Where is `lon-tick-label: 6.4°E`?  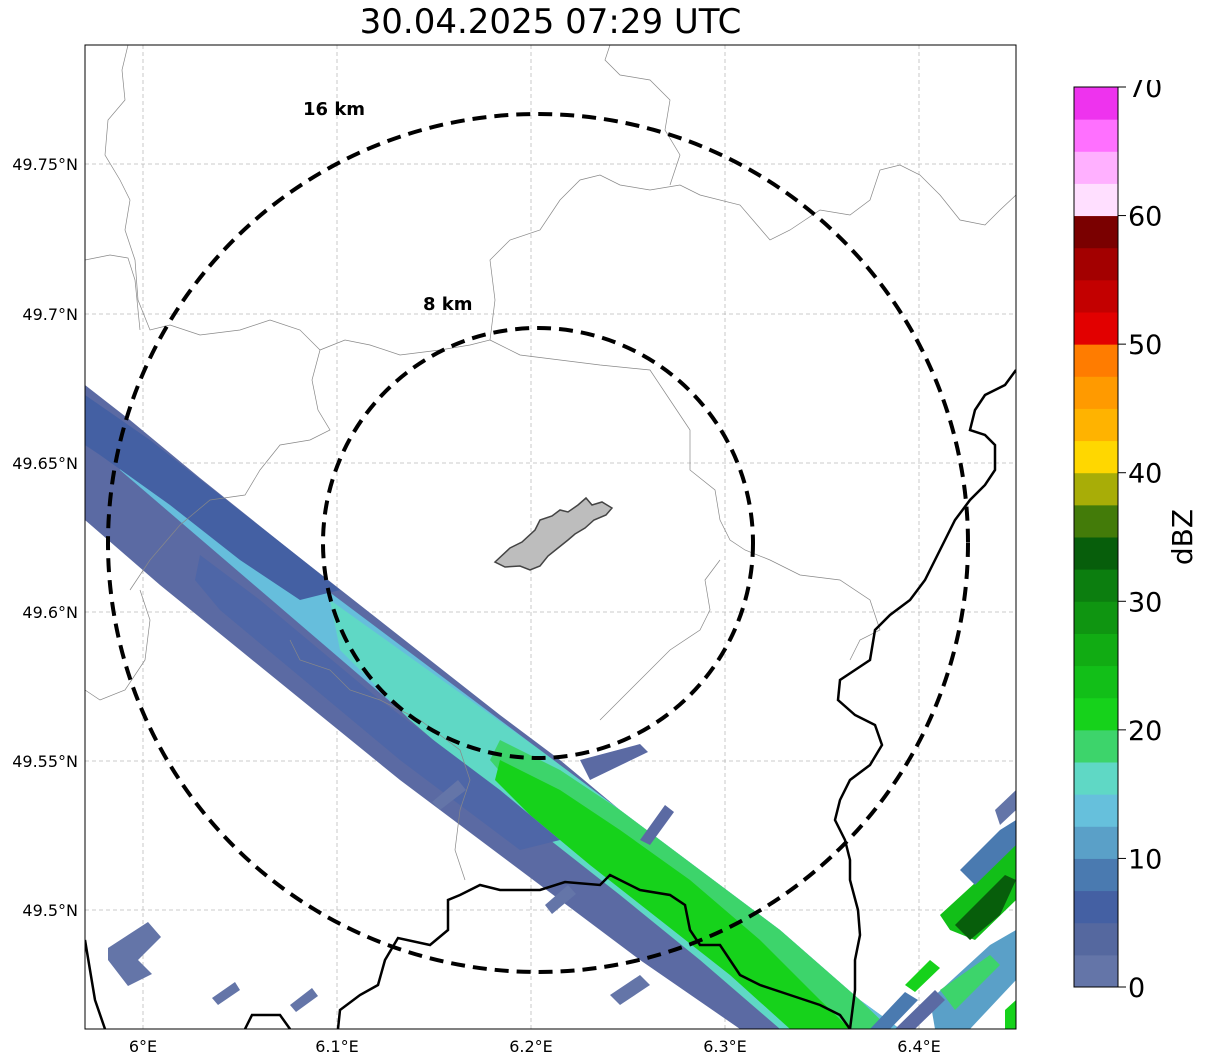
lon-tick-label: 6.4°E is located at coordinates (919, 1046).